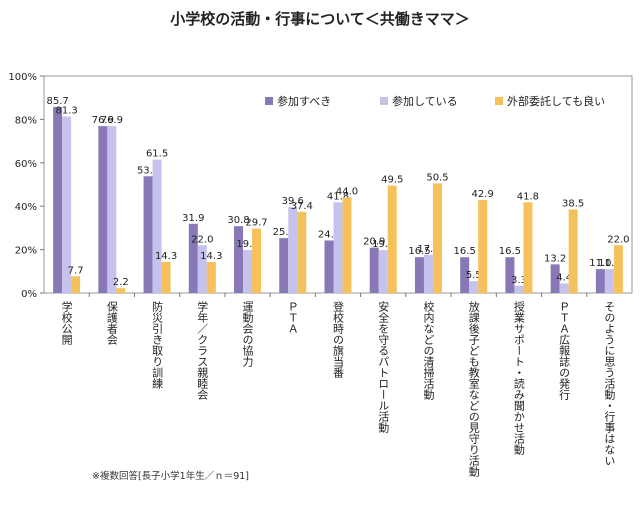  Describe the element at coordinates (428, 350) in the screenshot. I see `x-category-label: 校内などの清掃活動` at that location.